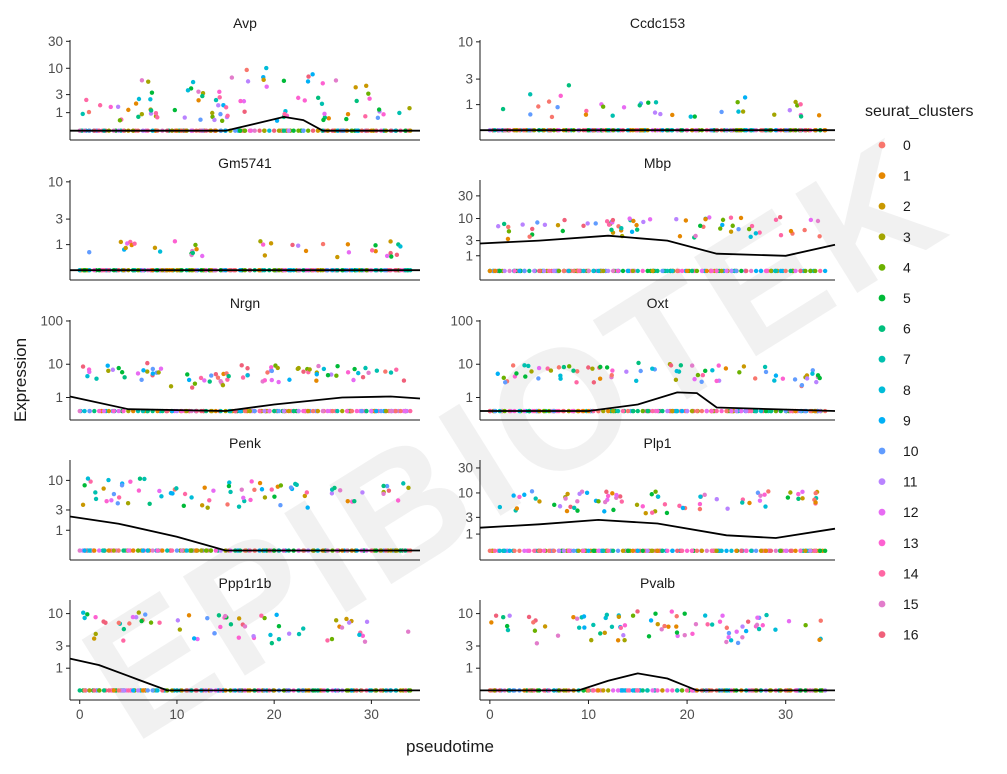  I want to click on panel-penk: Penk 1 3 10, so click(234, 498).